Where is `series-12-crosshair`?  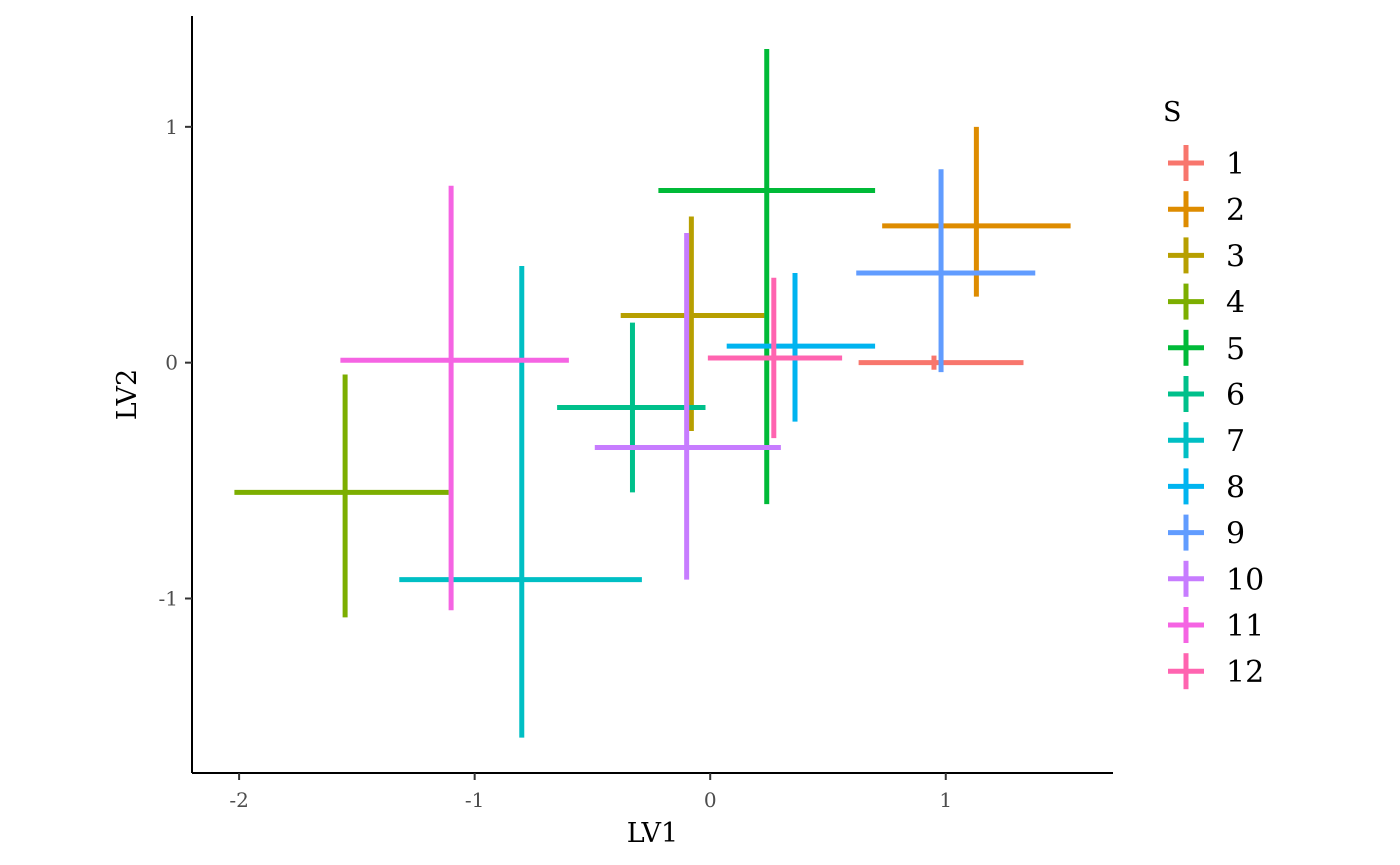
series-12-crosshair is located at coordinates (775, 358).